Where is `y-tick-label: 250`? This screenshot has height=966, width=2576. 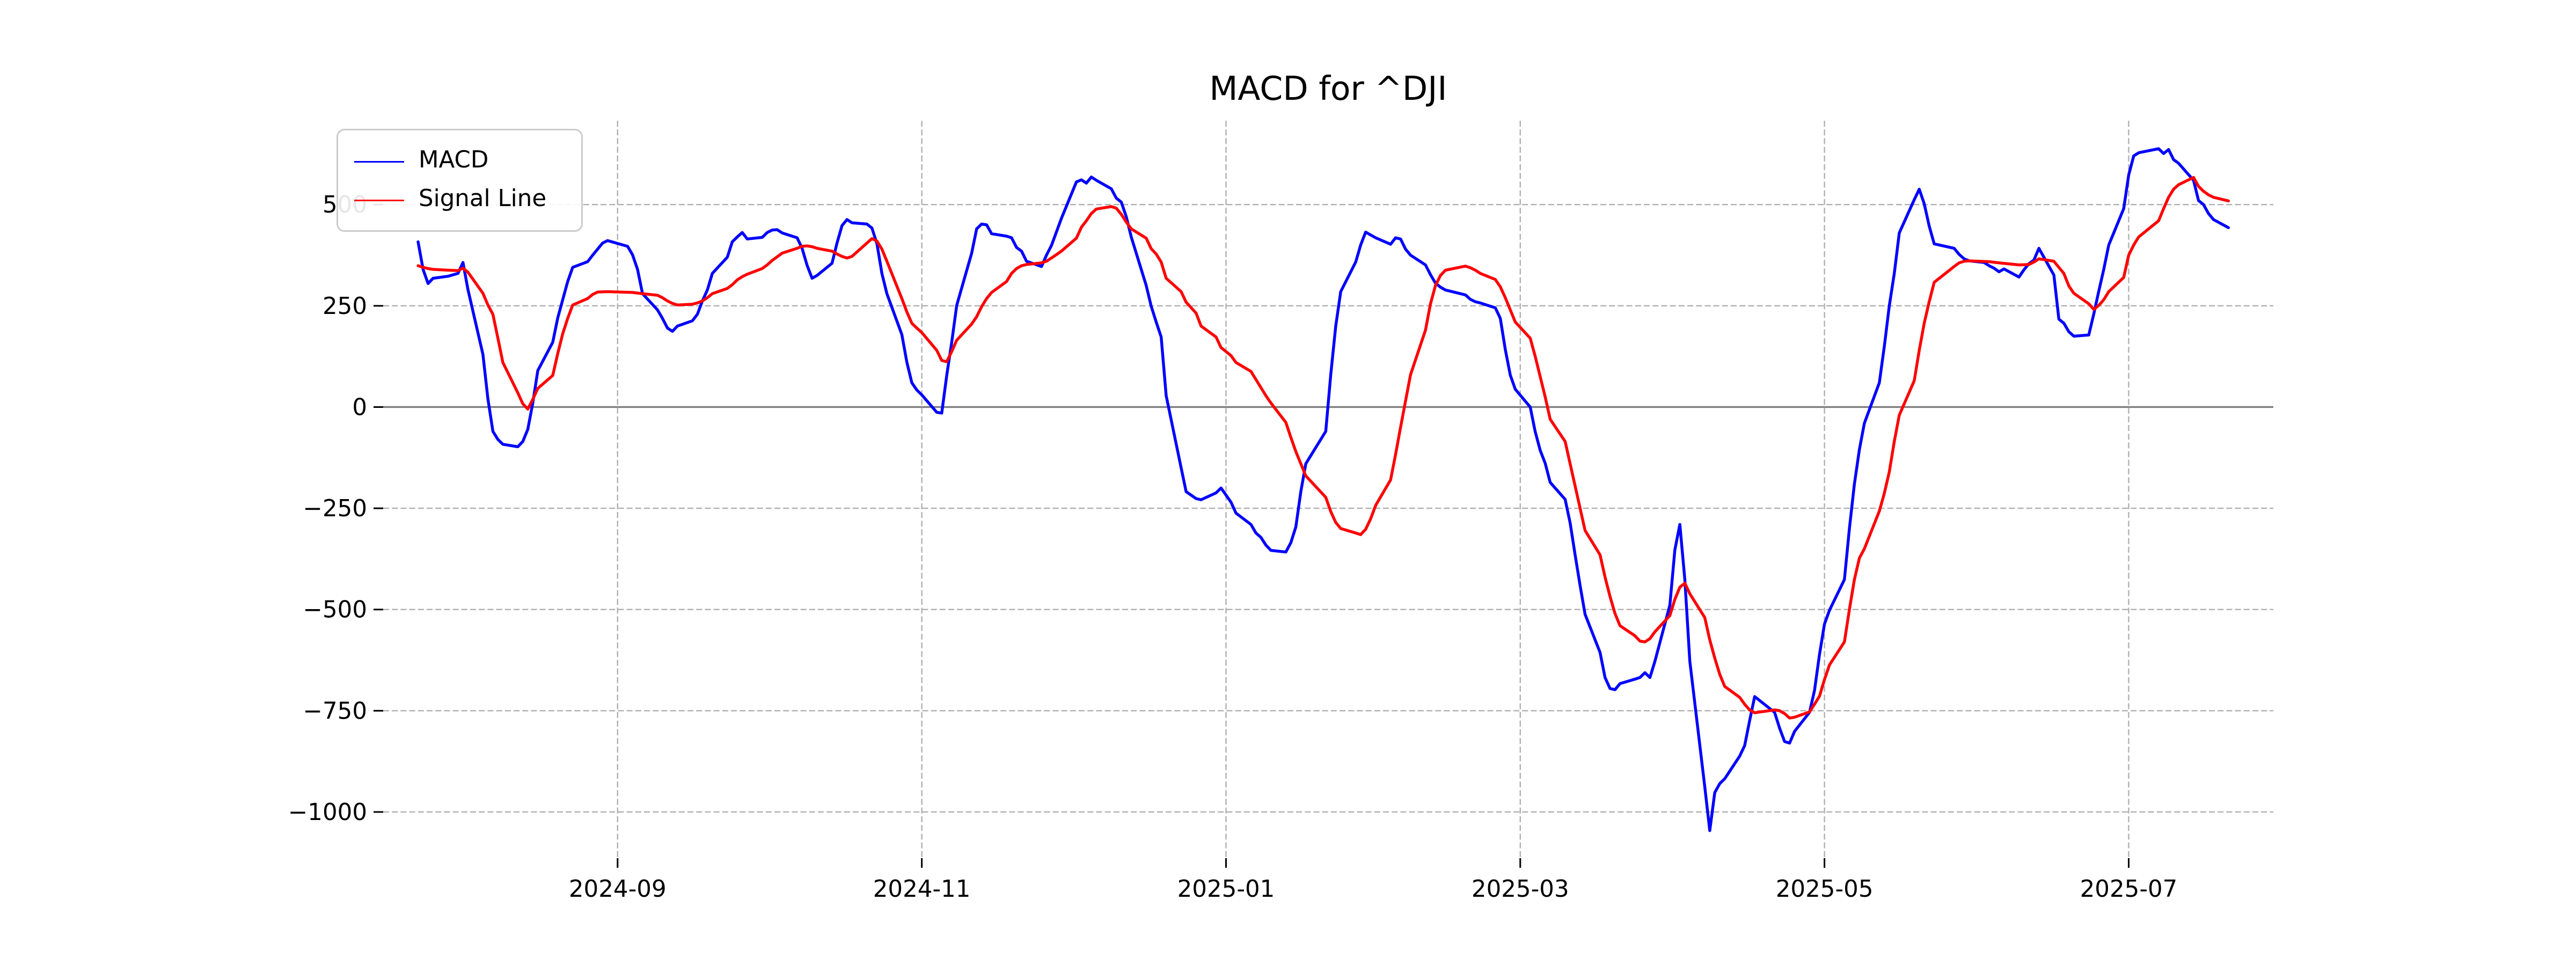
y-tick-label: 250 is located at coordinates (345, 306).